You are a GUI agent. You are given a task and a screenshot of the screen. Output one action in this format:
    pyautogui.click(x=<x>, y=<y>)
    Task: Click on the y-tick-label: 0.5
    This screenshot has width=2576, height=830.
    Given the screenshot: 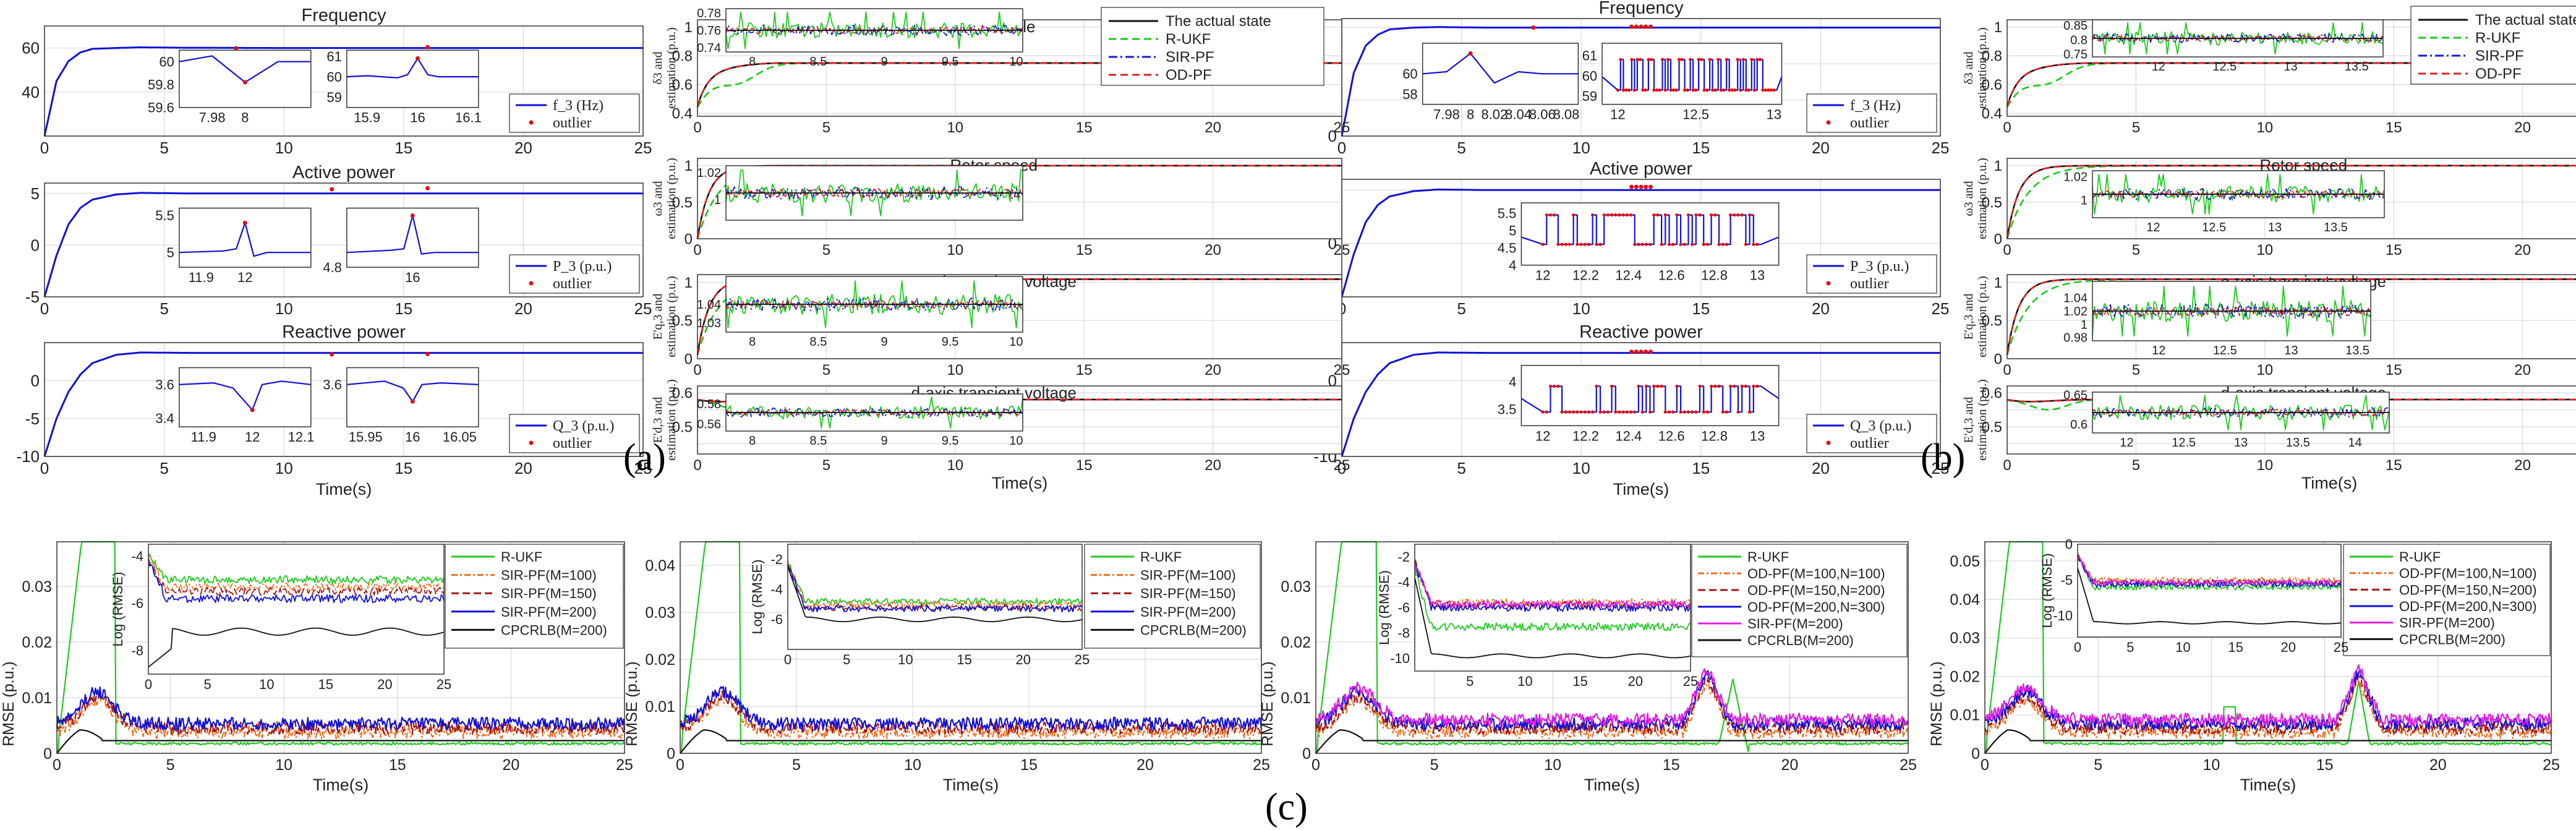 What is the action you would take?
    pyautogui.click(x=682, y=202)
    